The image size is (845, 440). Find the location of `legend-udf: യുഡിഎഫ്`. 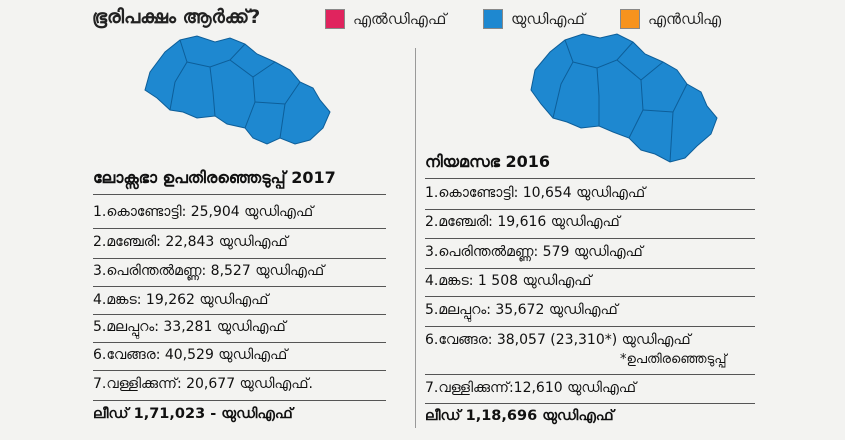

legend-udf: യുഡിഎഫ് is located at coordinates (534, 19).